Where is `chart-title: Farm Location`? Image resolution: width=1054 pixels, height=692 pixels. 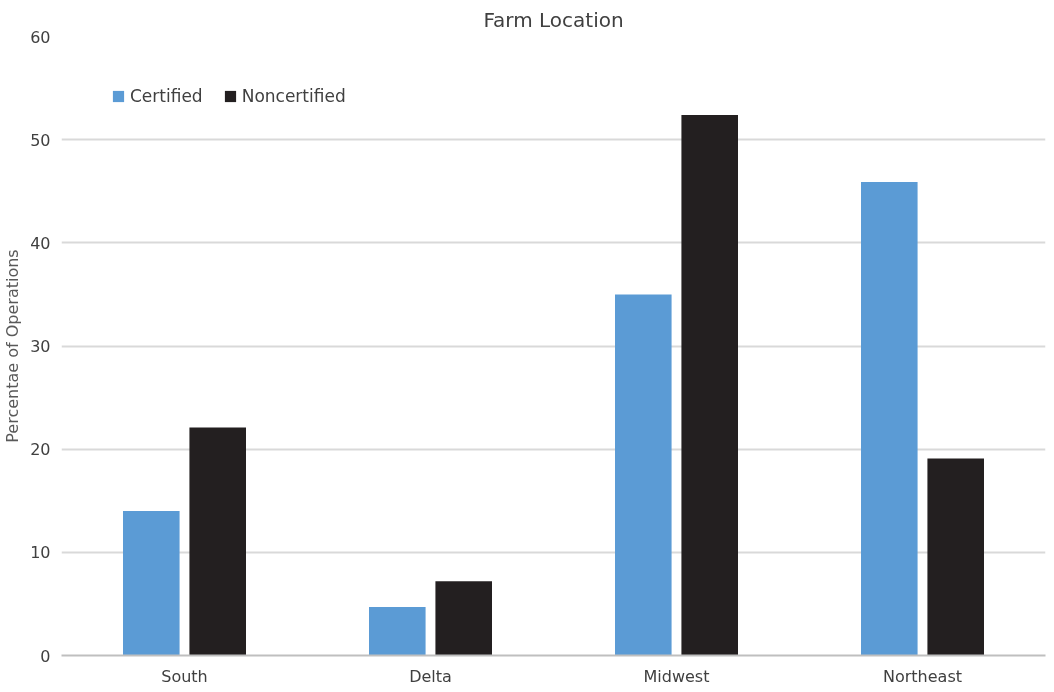 chart-title: Farm Location is located at coordinates (553, 19).